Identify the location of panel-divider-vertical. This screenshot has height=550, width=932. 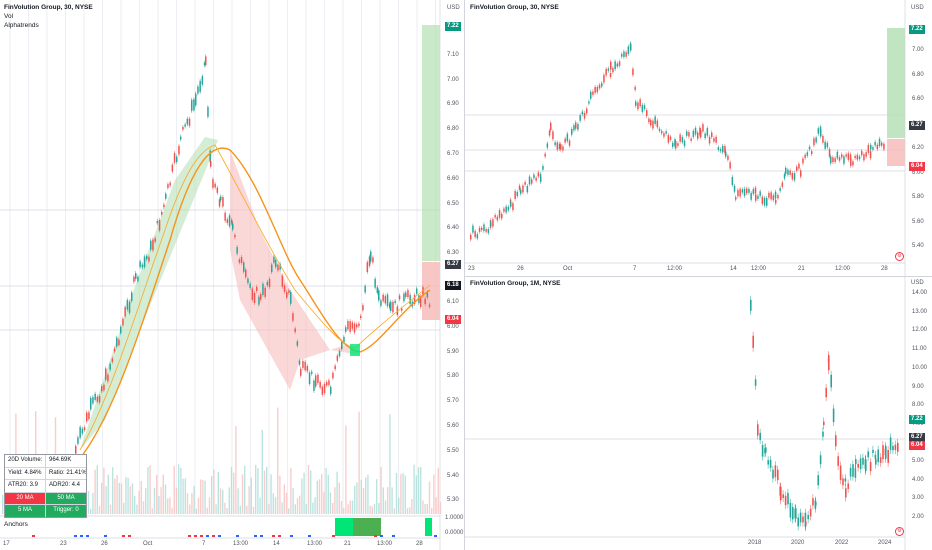
(464, 275).